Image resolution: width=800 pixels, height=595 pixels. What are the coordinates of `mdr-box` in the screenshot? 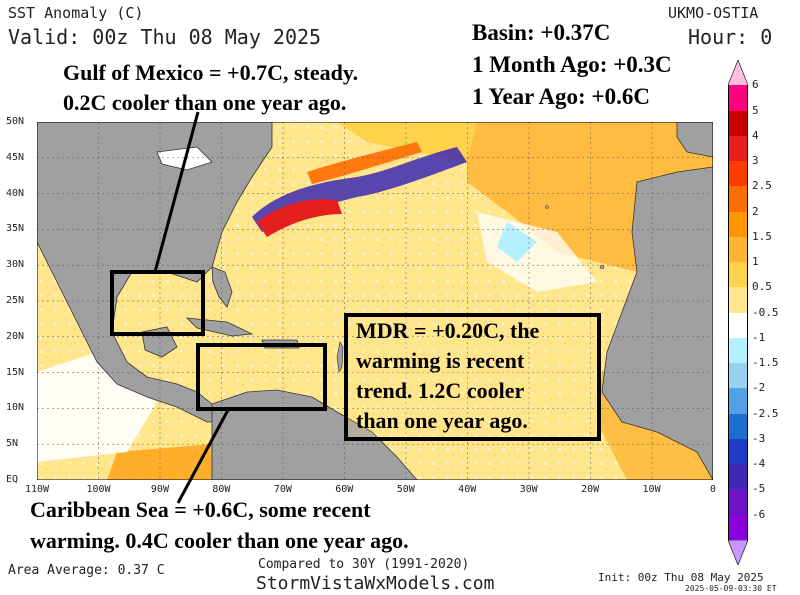 It's located at (472, 377).